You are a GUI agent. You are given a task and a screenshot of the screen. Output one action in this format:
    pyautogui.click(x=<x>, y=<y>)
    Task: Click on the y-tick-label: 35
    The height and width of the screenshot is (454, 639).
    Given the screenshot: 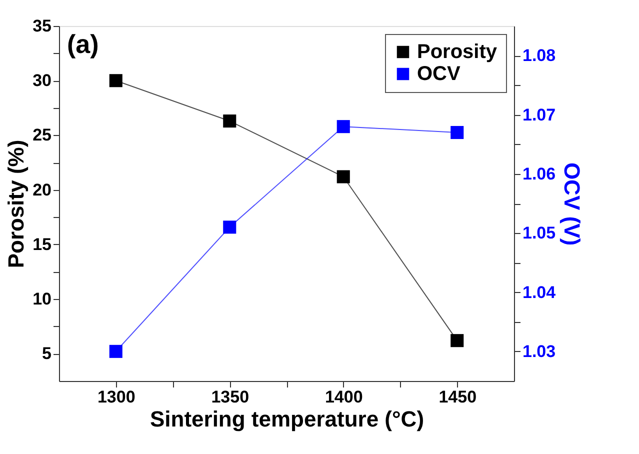 What is the action you would take?
    pyautogui.click(x=42, y=26)
    